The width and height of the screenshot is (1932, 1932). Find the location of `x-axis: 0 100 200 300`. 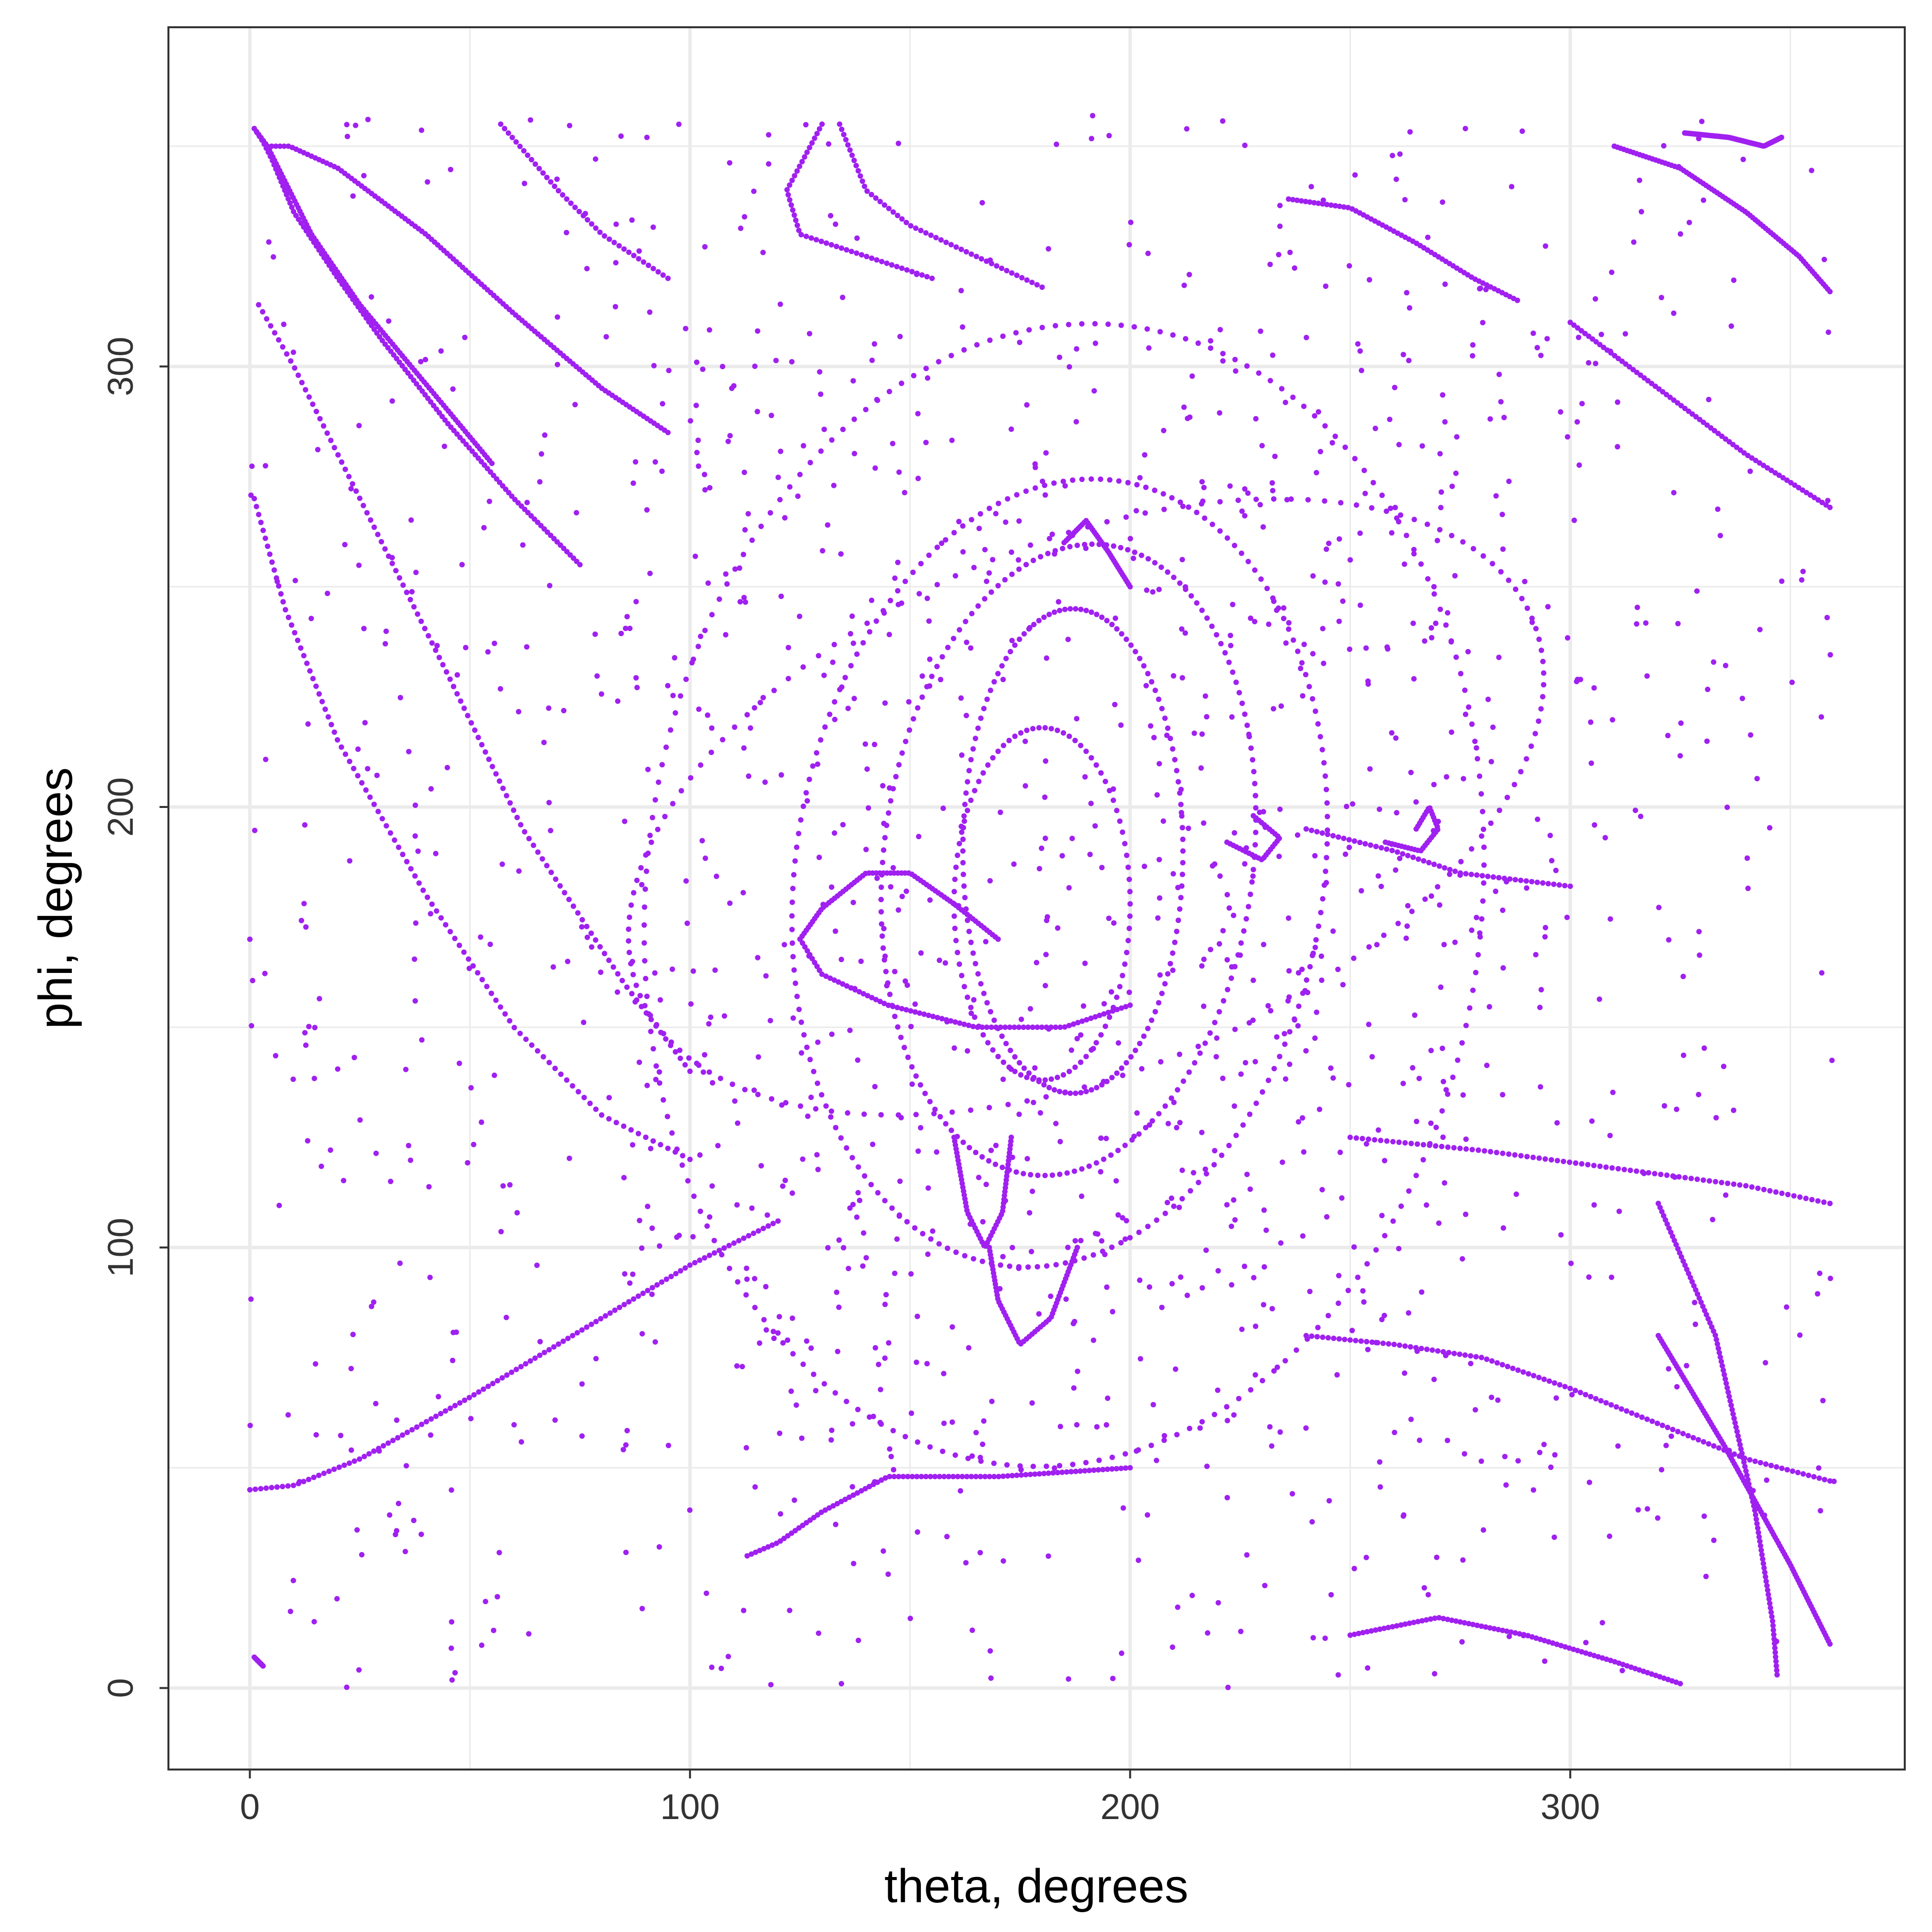

x-axis: 0 100 200 300 is located at coordinates (920, 1799).